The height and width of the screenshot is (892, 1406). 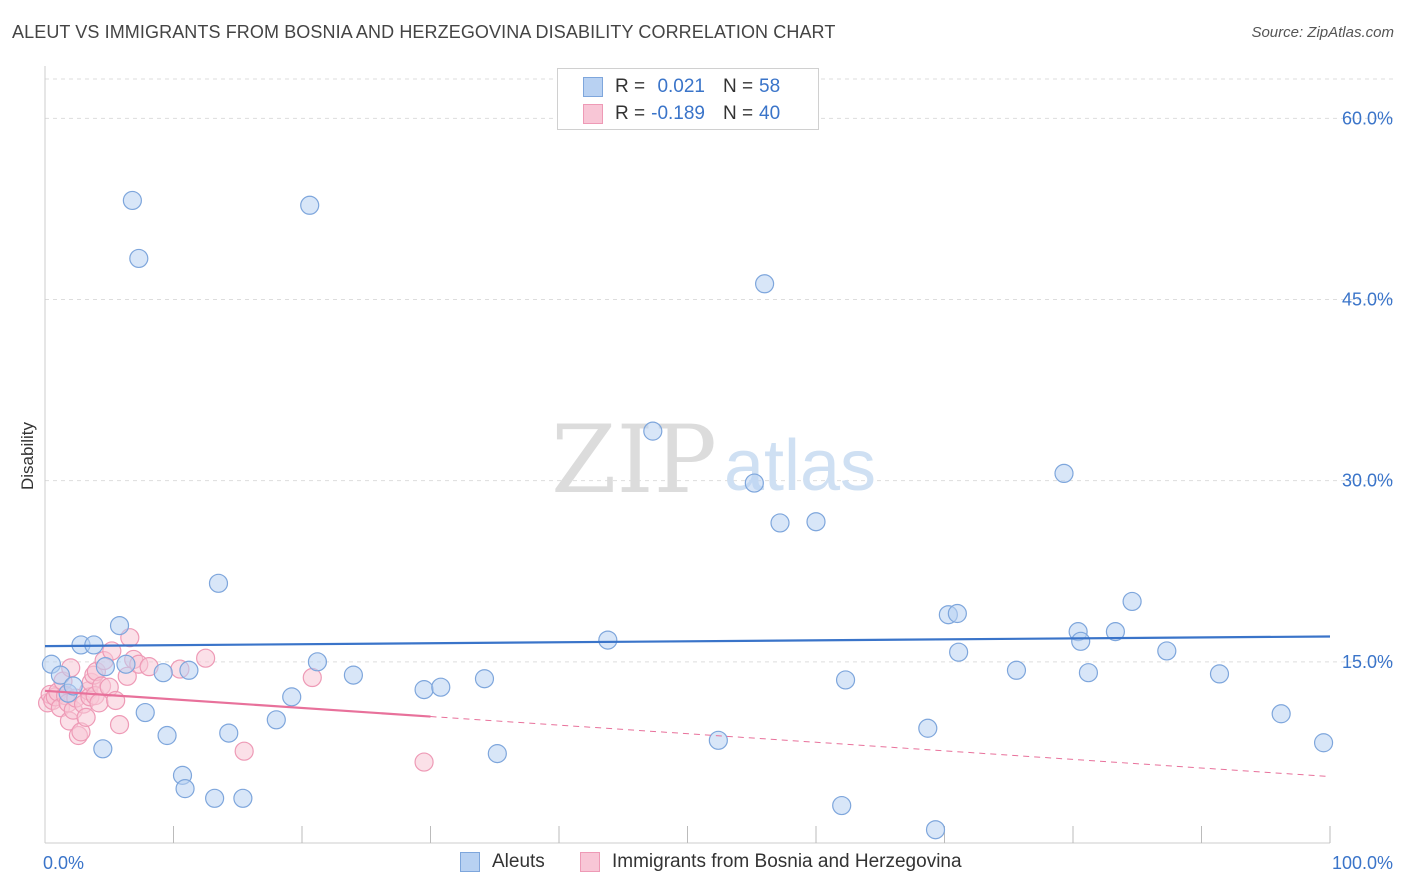 I want to click on legend-n-value: 40, so click(x=770, y=113).